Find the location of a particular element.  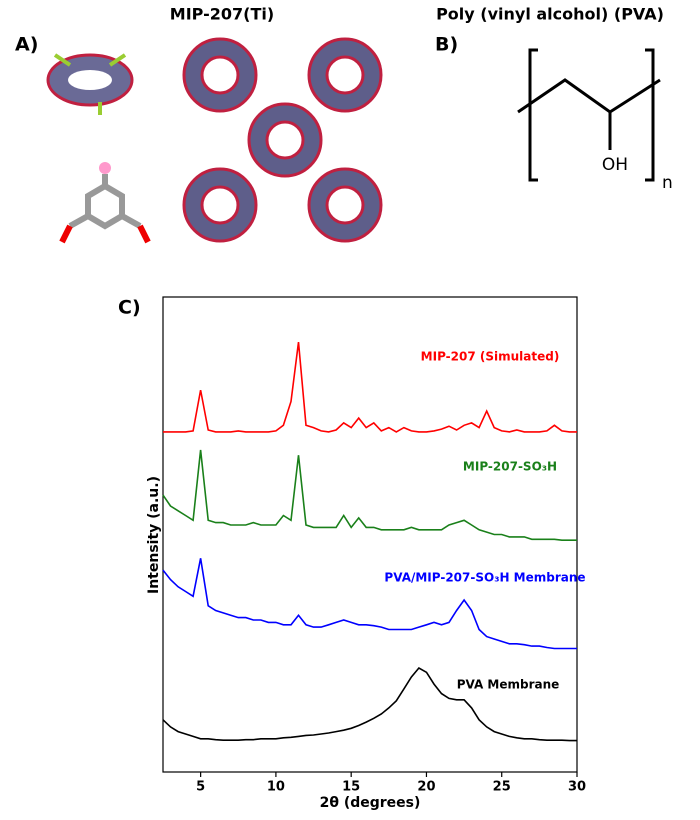

panel-label: C) is located at coordinates (129, 308).